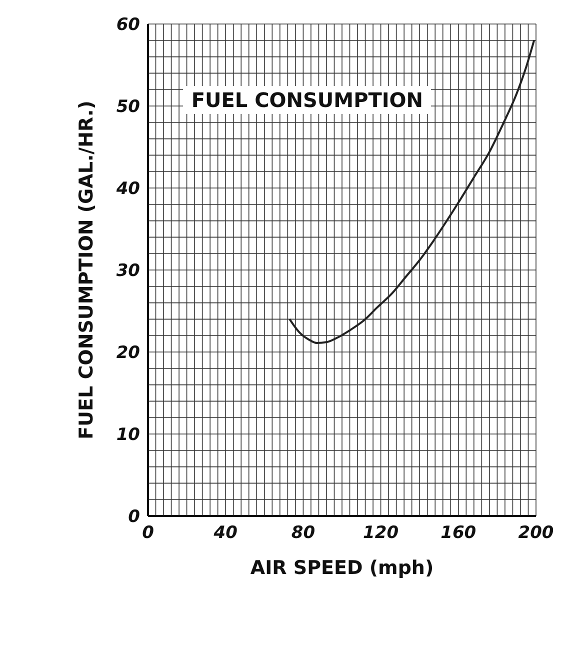 The image size is (569, 645). Describe the element at coordinates (381, 533) in the screenshot. I see `x-tick-label: 120` at that location.